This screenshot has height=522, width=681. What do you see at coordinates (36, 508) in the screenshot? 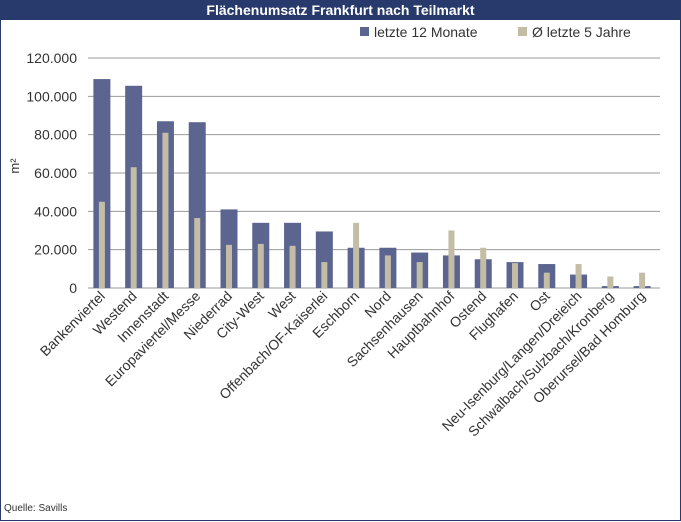
I see `source-note: Quelle: Savills` at bounding box center [36, 508].